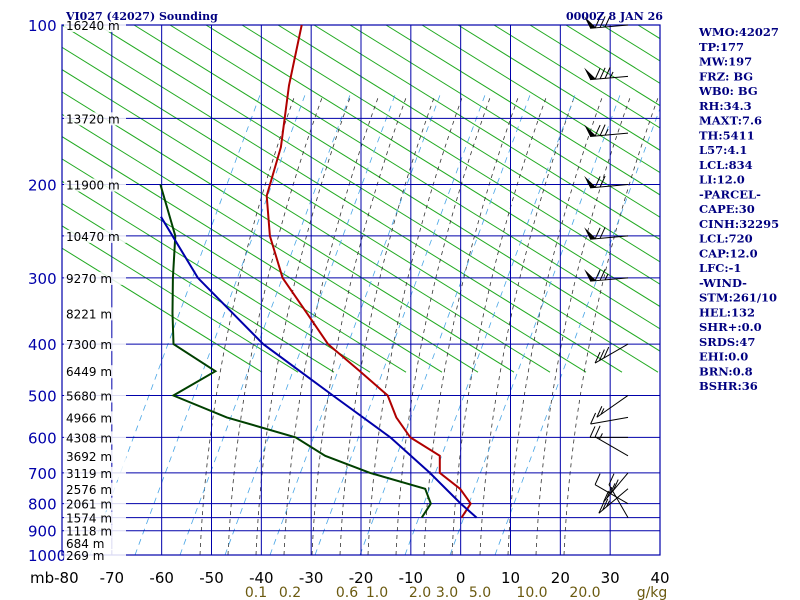 The image size is (800, 600). Describe the element at coordinates (461, 578) in the screenshot. I see `temperature-tick-label: 0` at that location.